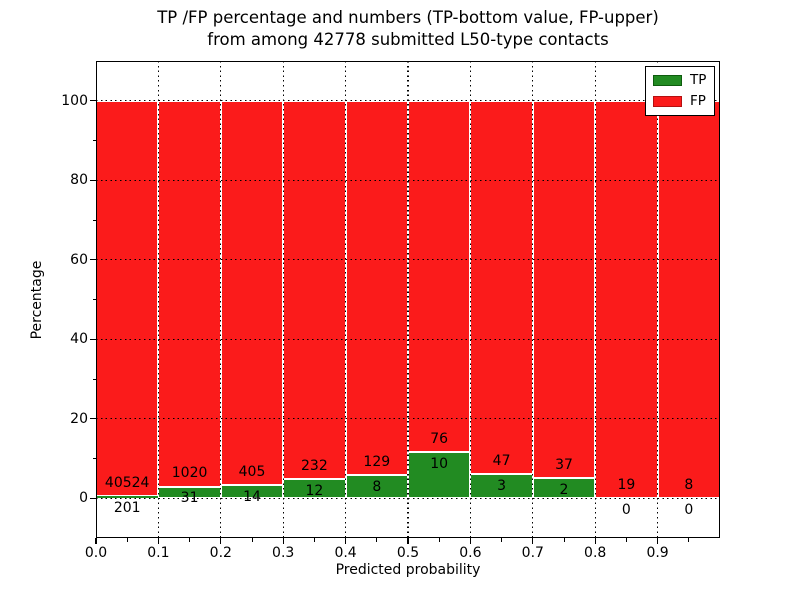 This screenshot has width=800, height=600. Describe the element at coordinates (595, 553) in the screenshot. I see `x-tick-label: 0.8` at that location.